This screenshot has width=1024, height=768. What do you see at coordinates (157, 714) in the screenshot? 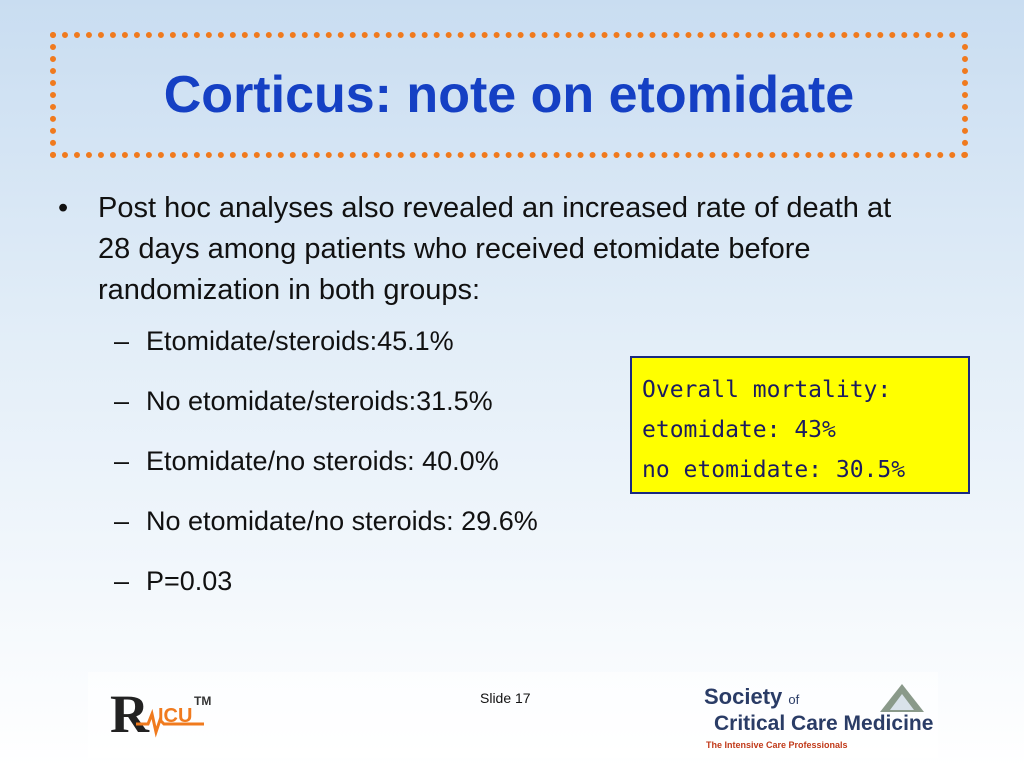
I see `rcicu-logo-icon: R ICU` at bounding box center [157, 714].